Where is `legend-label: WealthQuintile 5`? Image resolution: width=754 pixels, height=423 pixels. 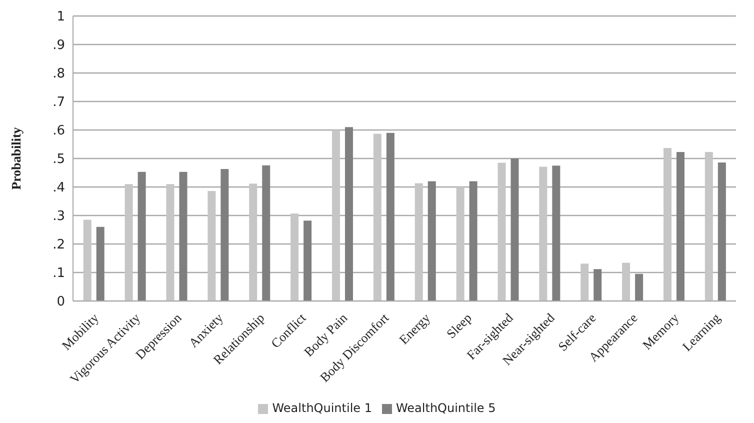 legend-label: WealthQuintile 5 is located at coordinates (446, 408).